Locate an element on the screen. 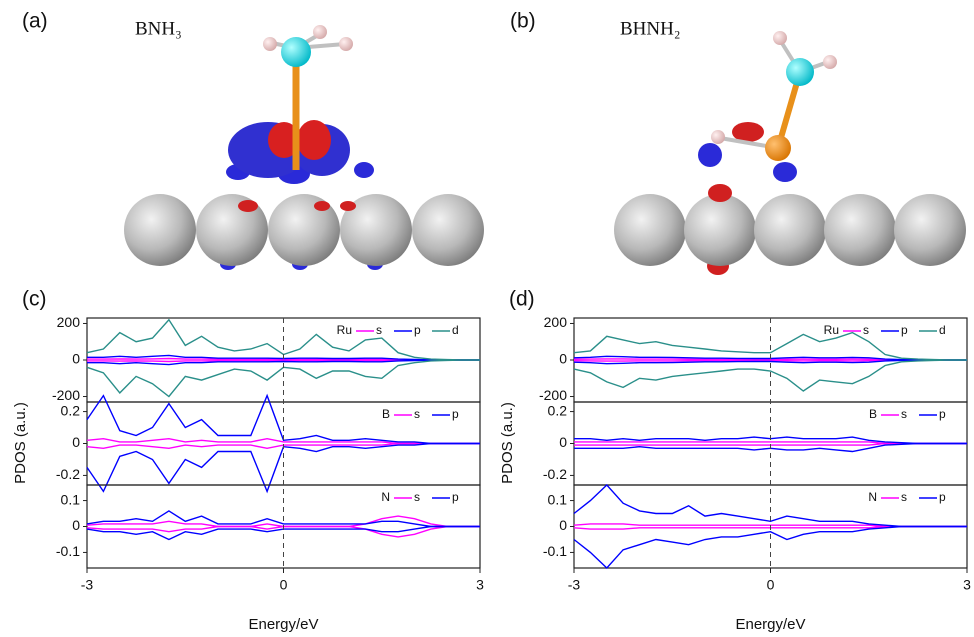  molecule-name: BHNH₂ is located at coordinates (650, 28).